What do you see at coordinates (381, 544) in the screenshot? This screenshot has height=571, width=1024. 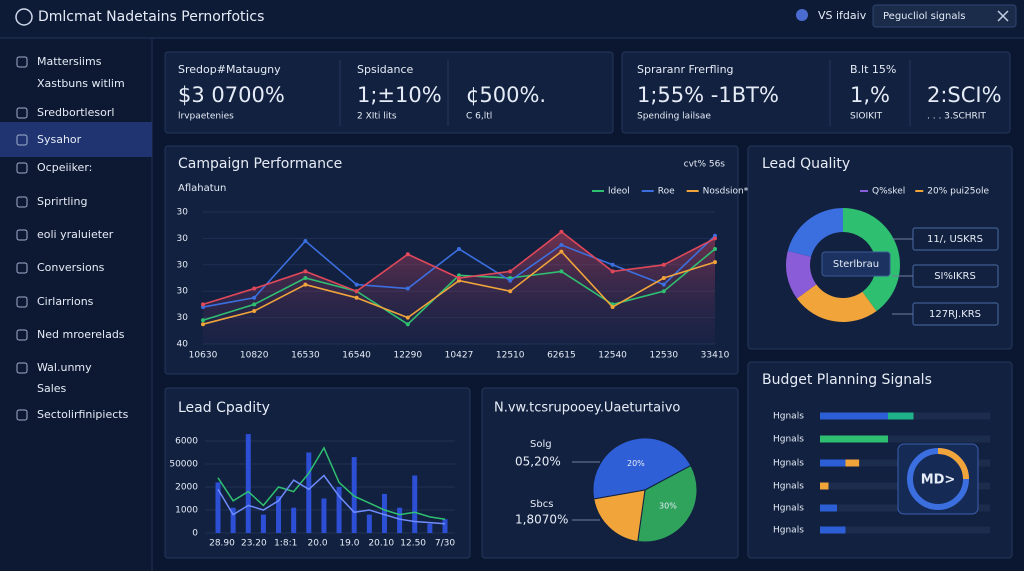 I see `x-tick-label: 20.10` at bounding box center [381, 544].